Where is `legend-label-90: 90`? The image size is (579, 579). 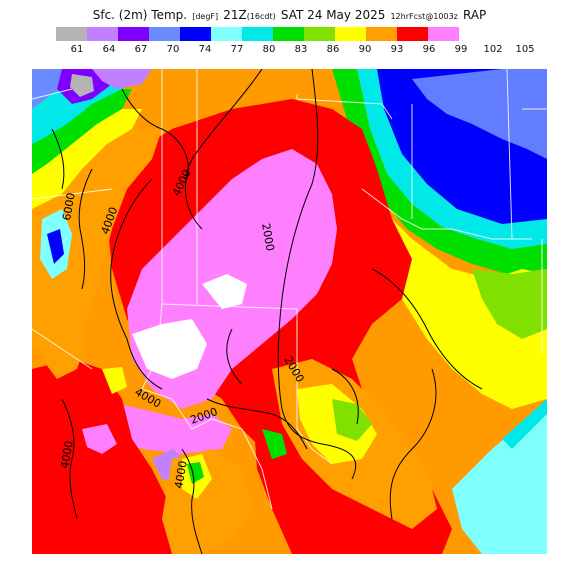
legend-label-90: 90 is located at coordinates (365, 49).